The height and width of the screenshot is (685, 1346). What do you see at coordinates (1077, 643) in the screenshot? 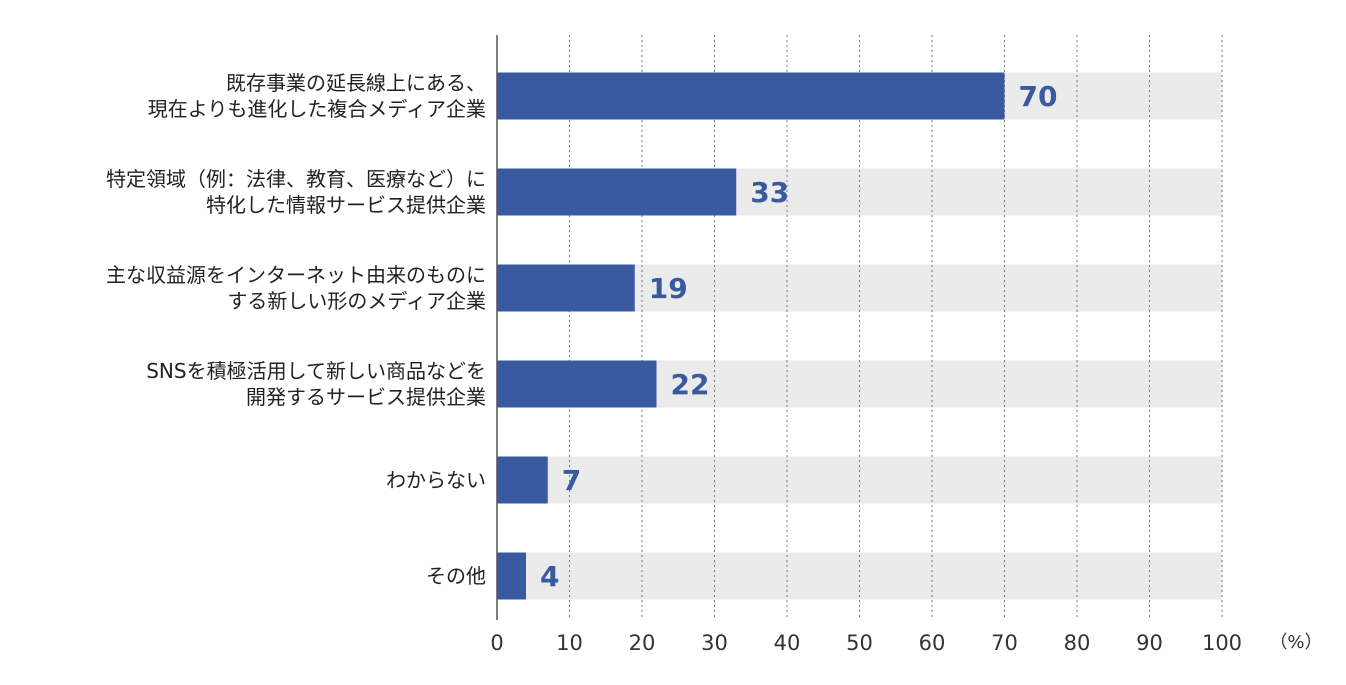
I see `x-tick-label: 80` at bounding box center [1077, 643].